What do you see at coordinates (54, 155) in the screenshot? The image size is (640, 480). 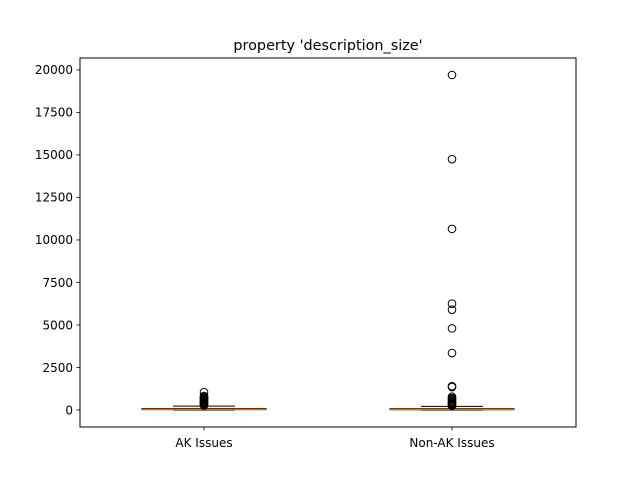 I see `y-tick-label: 15000` at bounding box center [54, 155].